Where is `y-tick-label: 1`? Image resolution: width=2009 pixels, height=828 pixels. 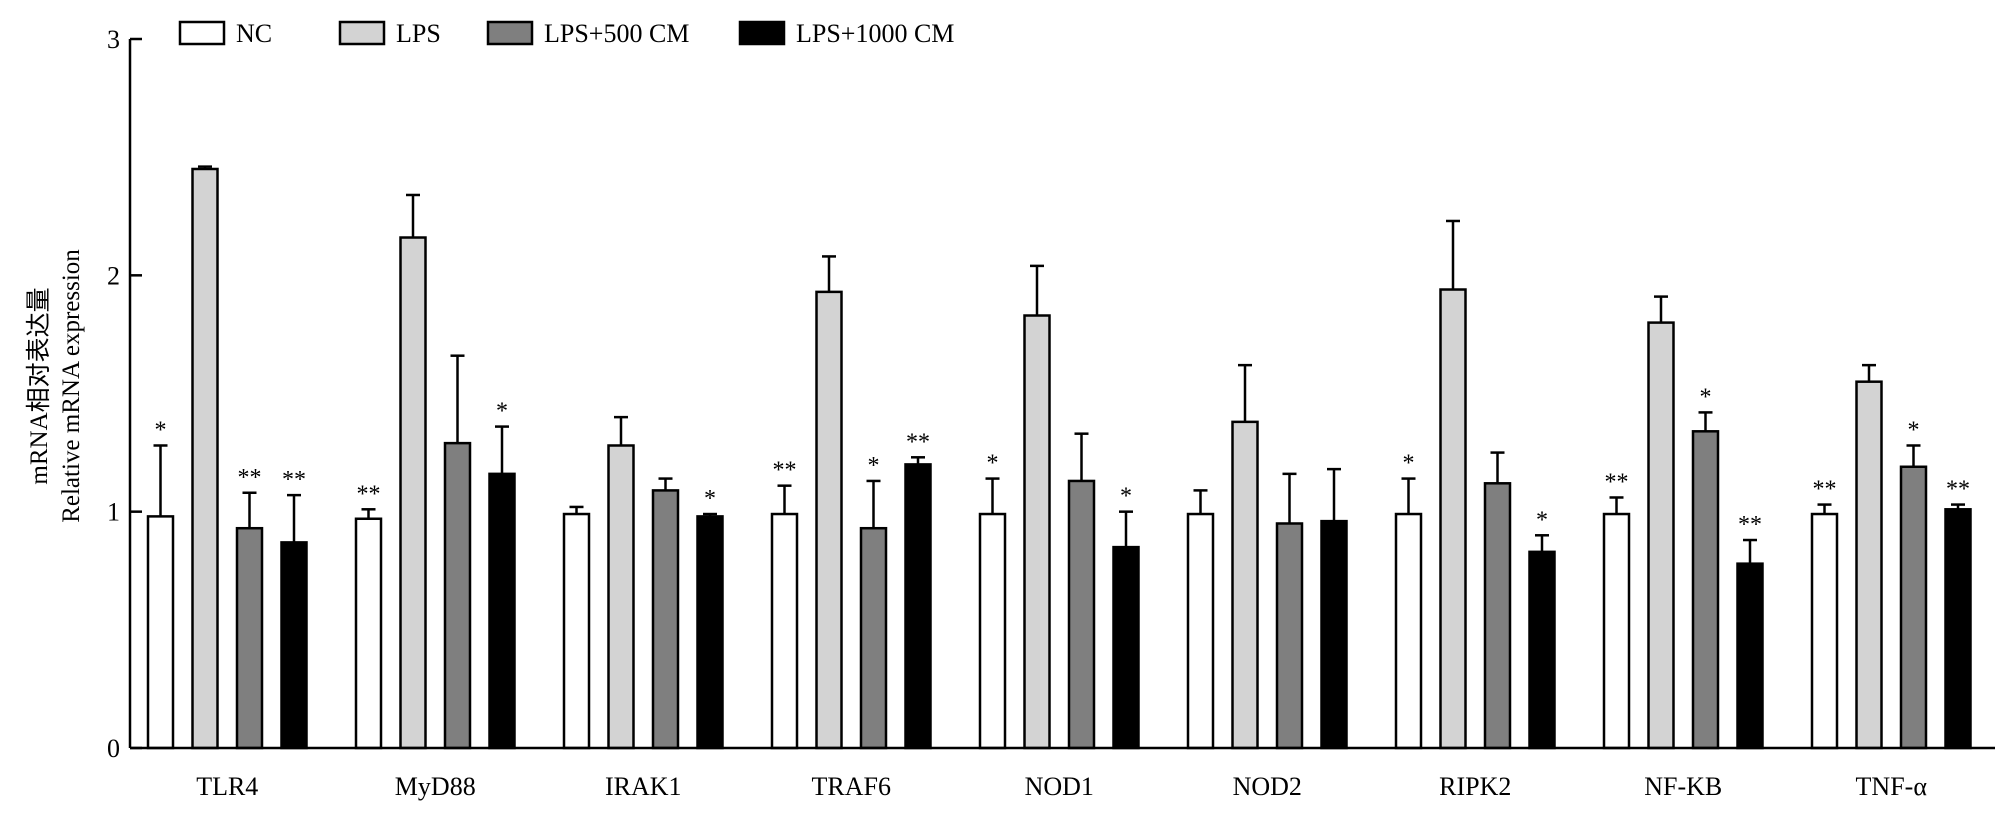
y-tick-label: 1 is located at coordinates (113, 512).